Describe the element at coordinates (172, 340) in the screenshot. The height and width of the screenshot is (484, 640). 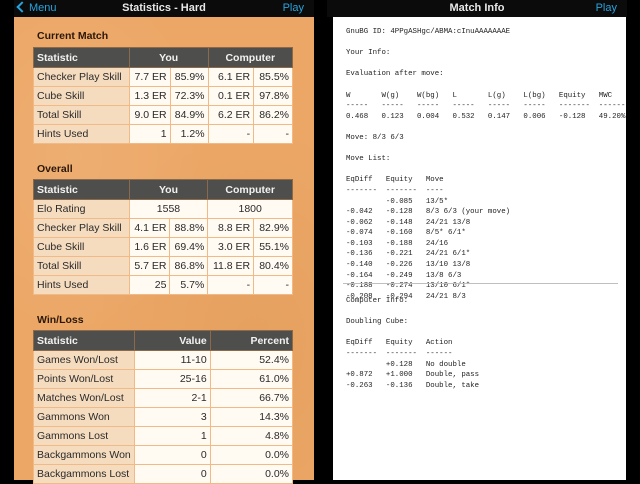
I see `header-value: Value` at that location.